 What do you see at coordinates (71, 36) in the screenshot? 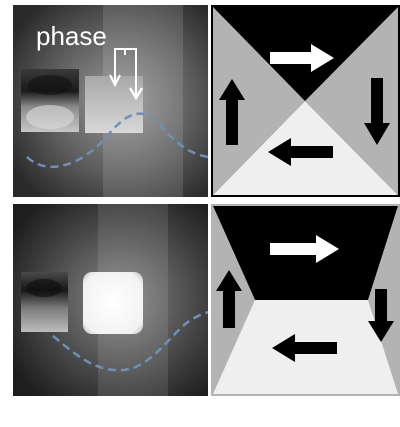
I see `phase-label: phase` at bounding box center [71, 36].